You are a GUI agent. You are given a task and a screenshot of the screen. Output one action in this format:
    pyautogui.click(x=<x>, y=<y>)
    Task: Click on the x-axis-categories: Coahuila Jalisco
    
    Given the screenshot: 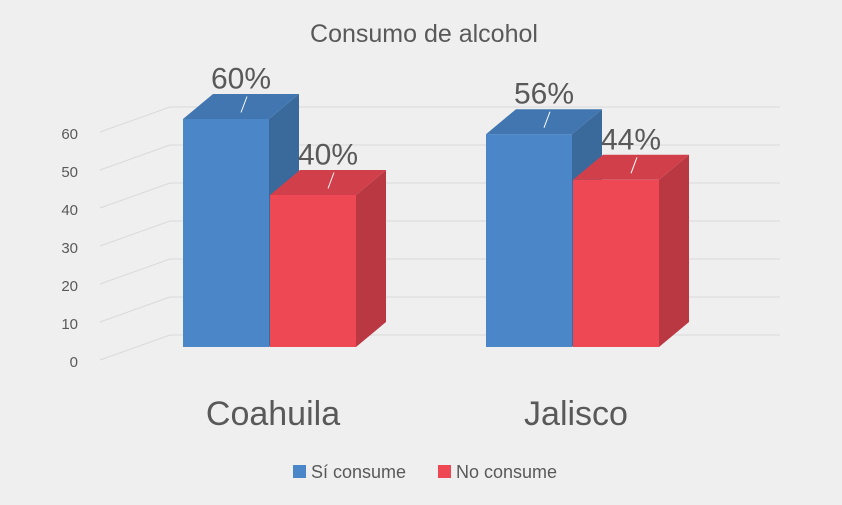 What is the action you would take?
    pyautogui.click(x=417, y=414)
    